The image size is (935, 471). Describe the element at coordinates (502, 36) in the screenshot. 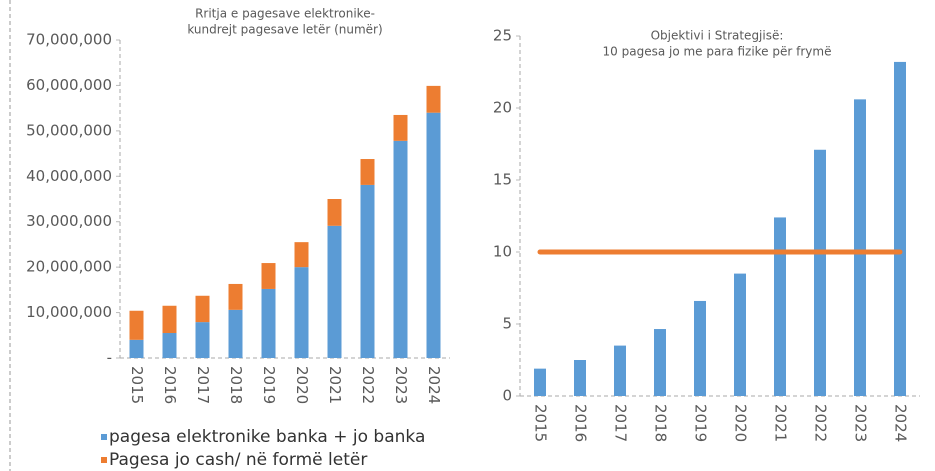

I see `y-tick-label: 25` at that location.